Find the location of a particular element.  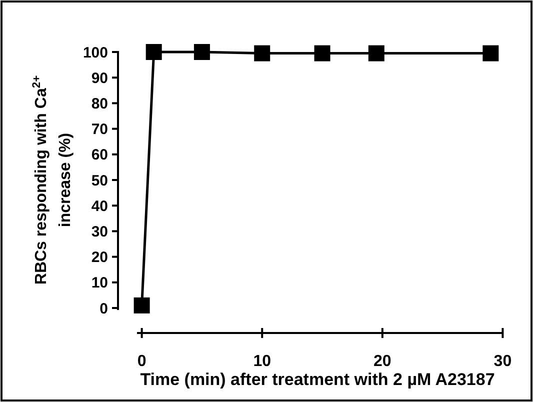

y-tick-label: 60 is located at coordinates (99, 155).